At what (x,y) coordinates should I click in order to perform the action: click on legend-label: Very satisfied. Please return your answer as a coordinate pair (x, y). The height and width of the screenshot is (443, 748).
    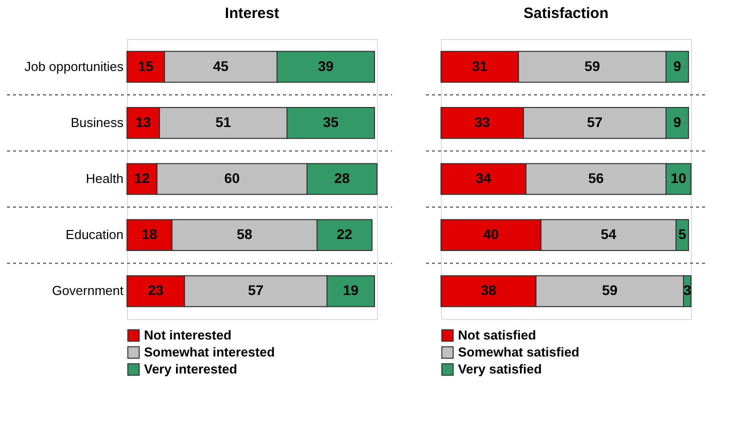
    Looking at the image, I should click on (500, 369).